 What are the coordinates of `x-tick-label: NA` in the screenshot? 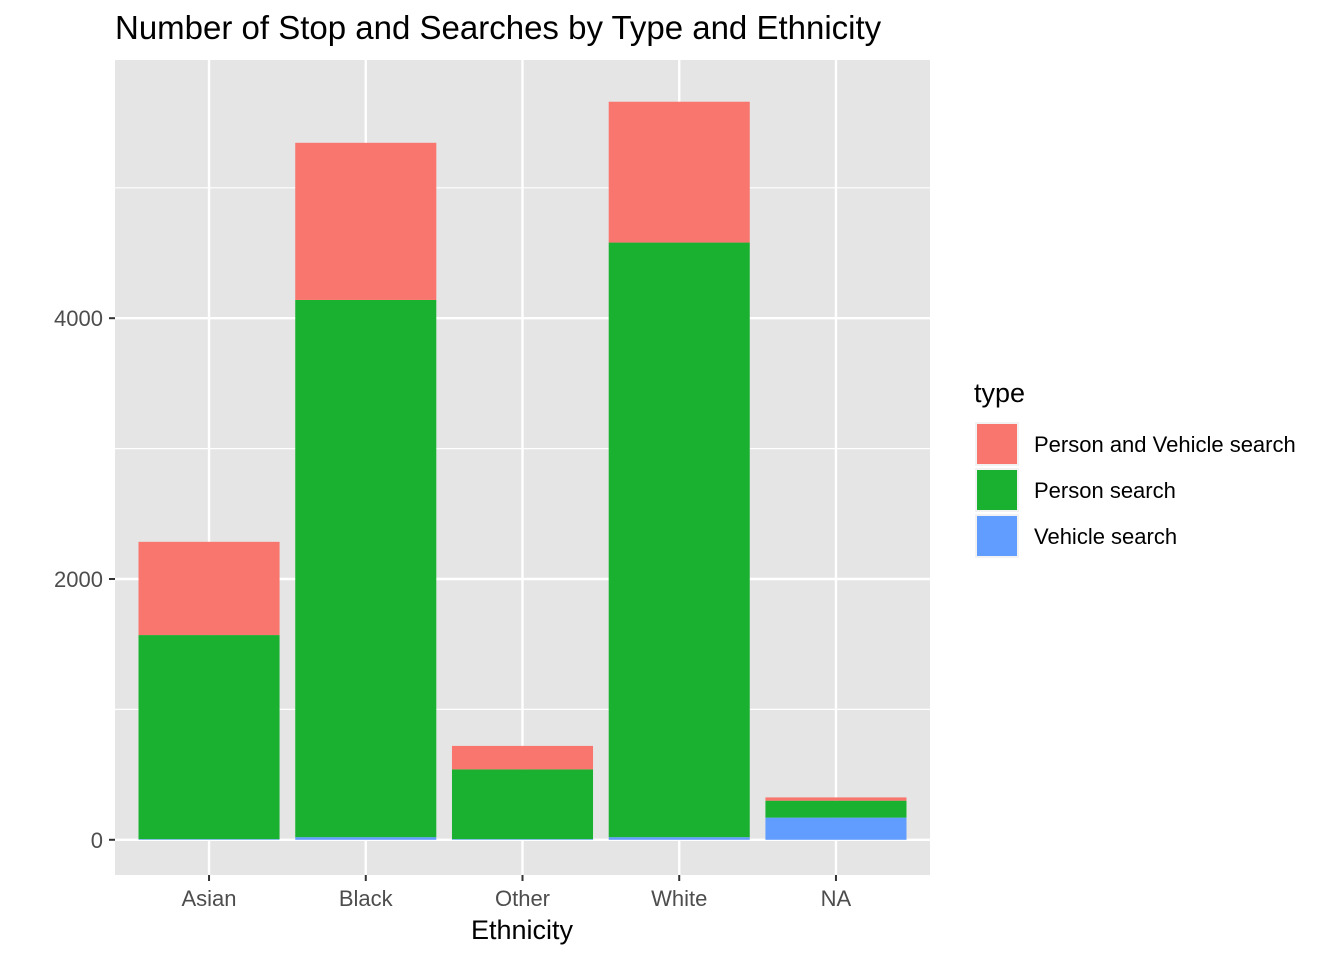 It's located at (836, 898).